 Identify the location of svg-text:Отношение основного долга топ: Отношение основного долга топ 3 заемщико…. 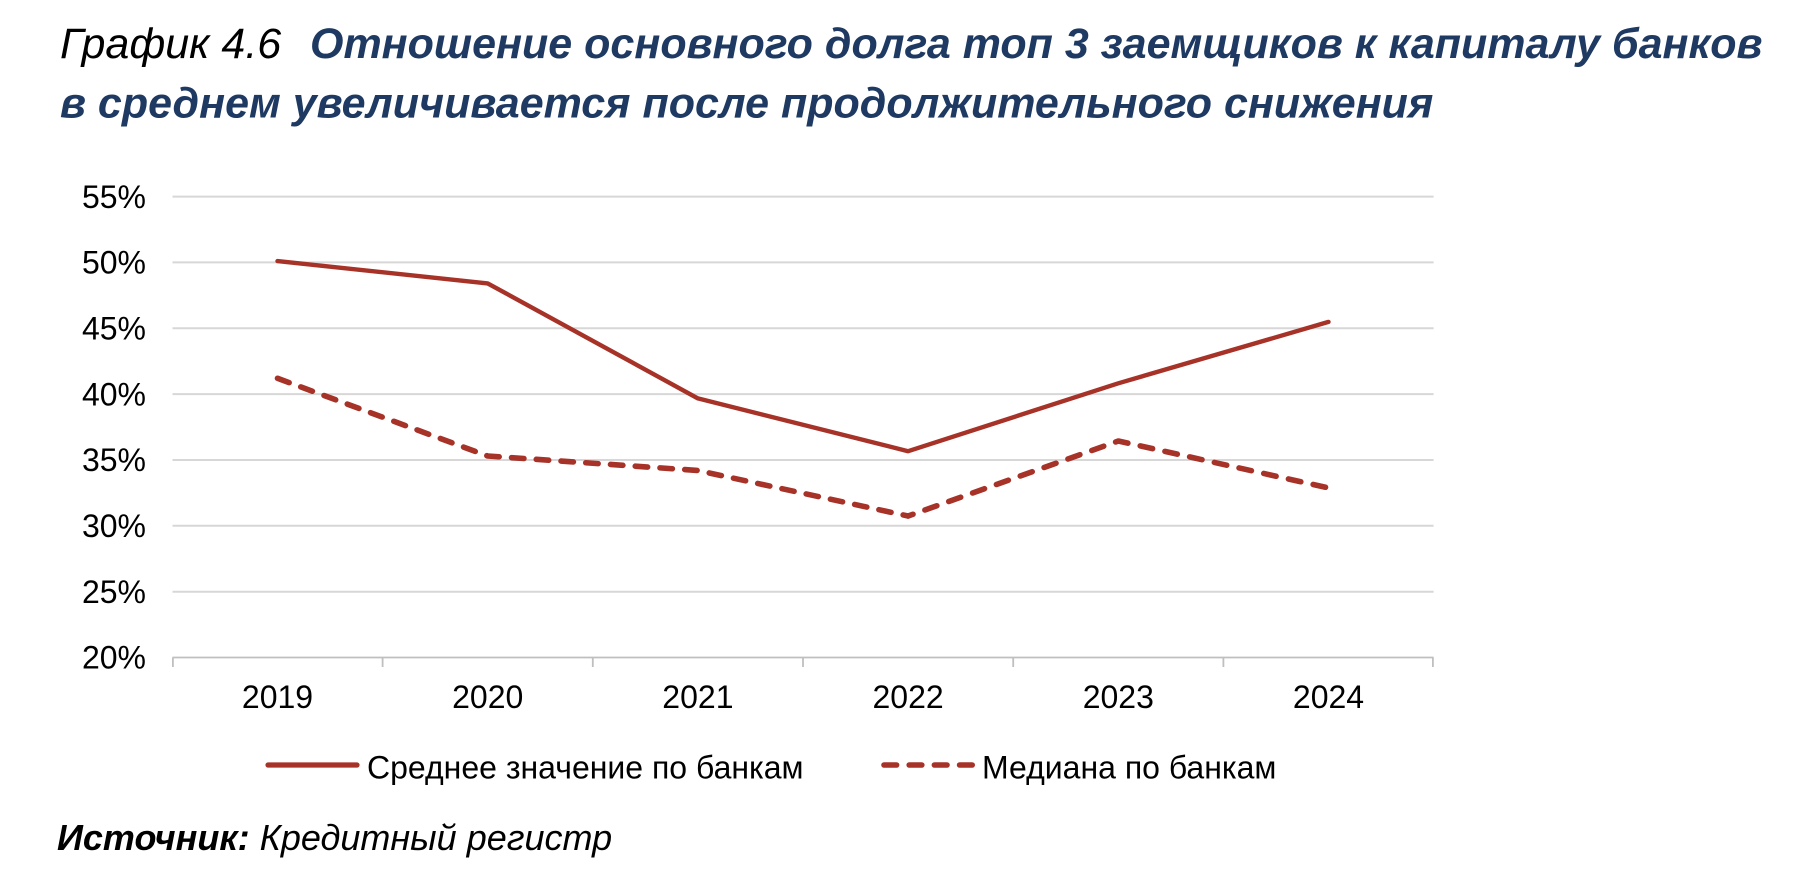
(1036, 44).